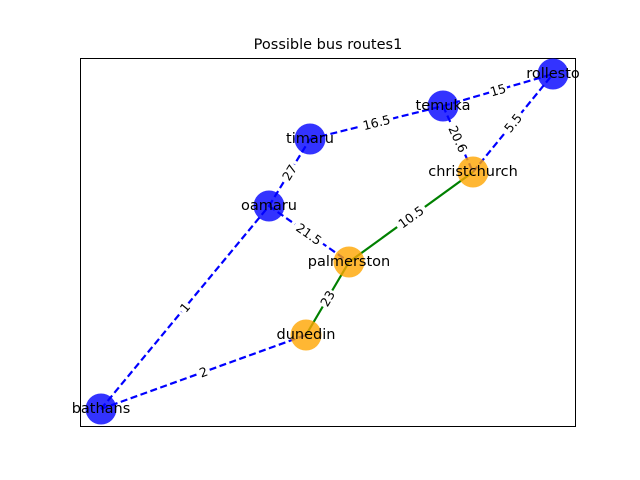  I want to click on edge-label-group: 15, so click(498, 90).